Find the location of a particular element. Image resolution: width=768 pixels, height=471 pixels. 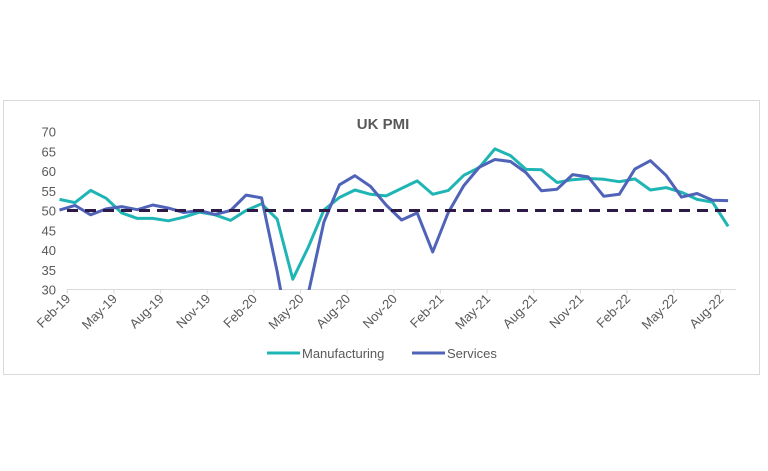

y-tick-label: 60 is located at coordinates (49, 171).